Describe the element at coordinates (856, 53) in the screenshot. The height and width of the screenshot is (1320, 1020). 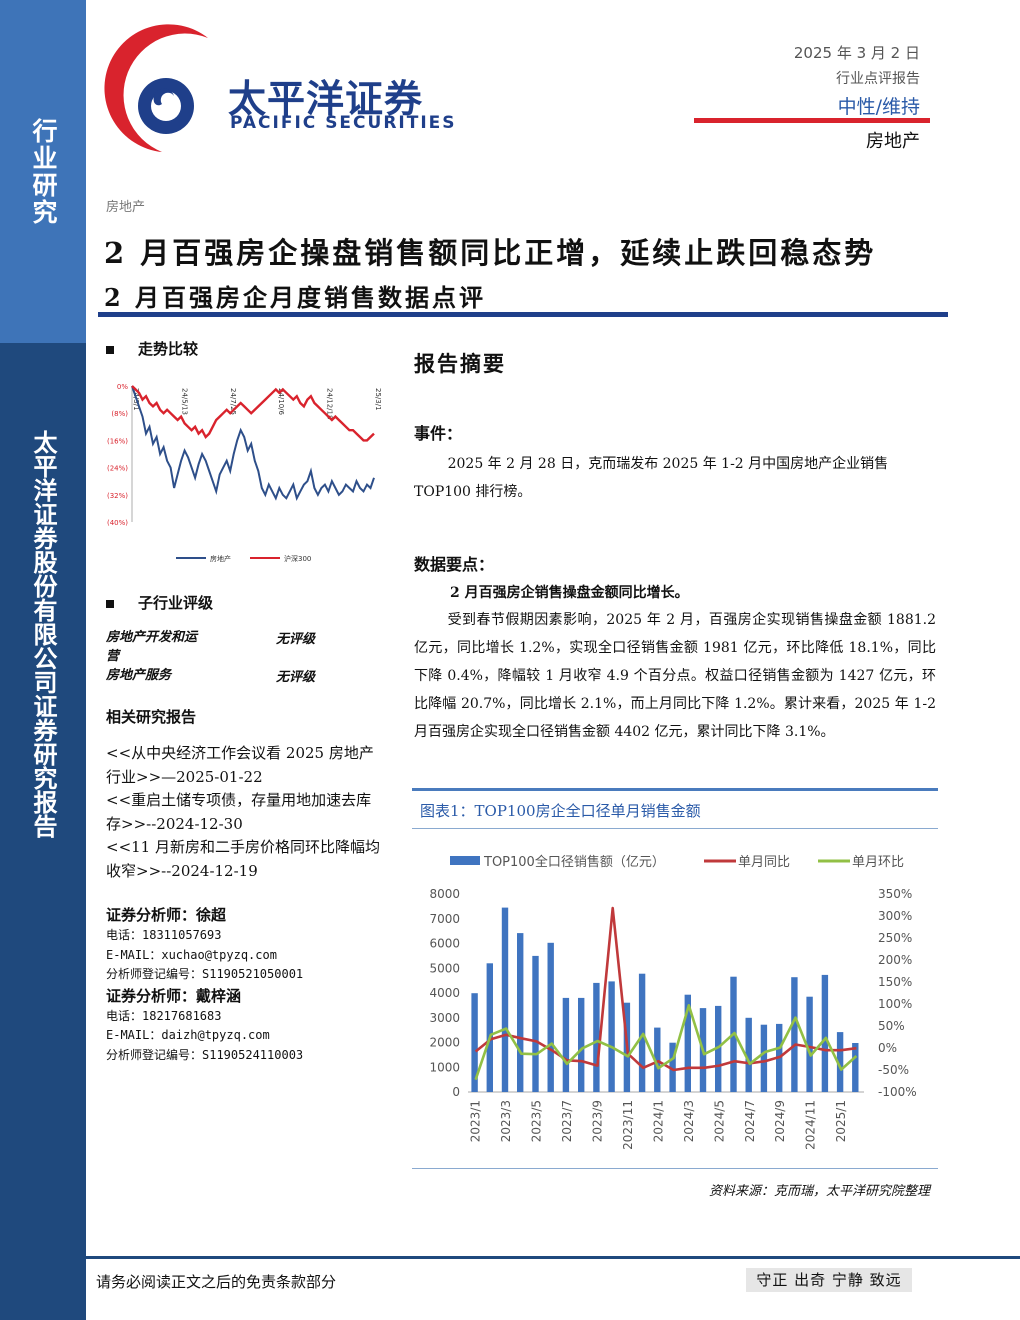
I see `report-date: 2025 年 3 月 2 日` at that location.